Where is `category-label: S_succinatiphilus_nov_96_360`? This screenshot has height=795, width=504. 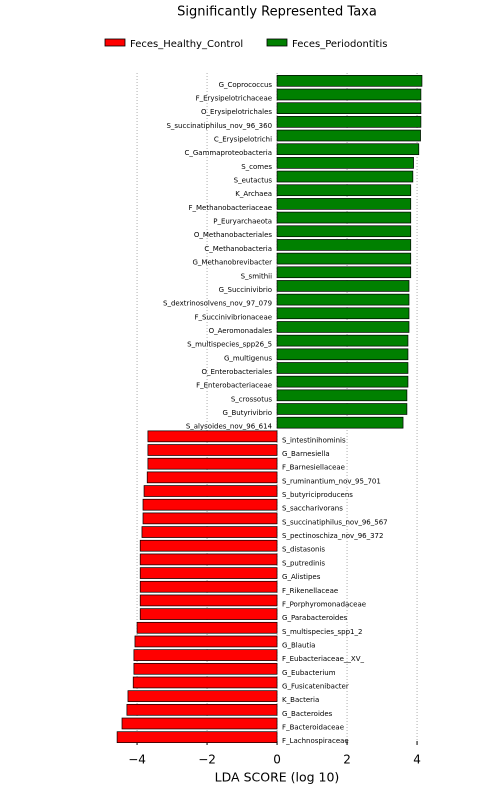 category-label: S_succinatiphilus_nov_96_360 is located at coordinates (219, 126).